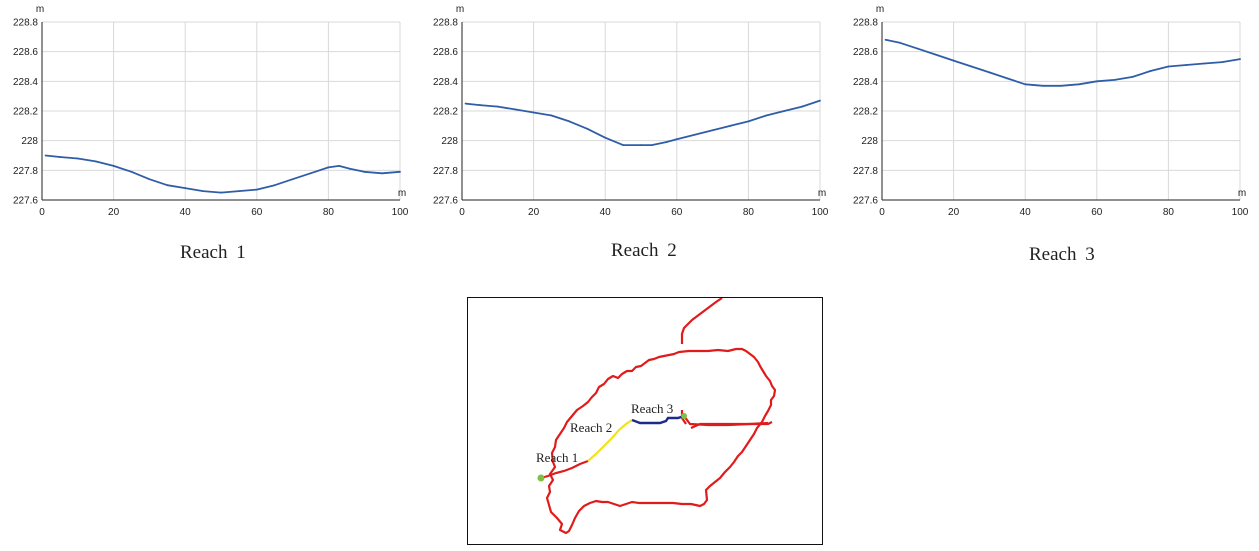  I want to click on reach-2-line, so click(610, 440).